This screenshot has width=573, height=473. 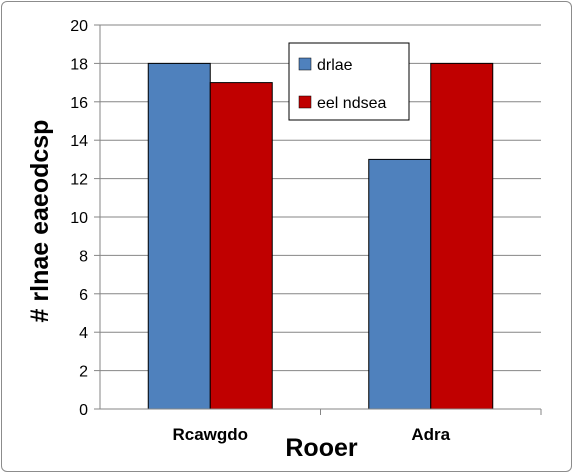 What do you see at coordinates (79, 103) in the screenshot?
I see `y-tick-label: 16` at bounding box center [79, 103].